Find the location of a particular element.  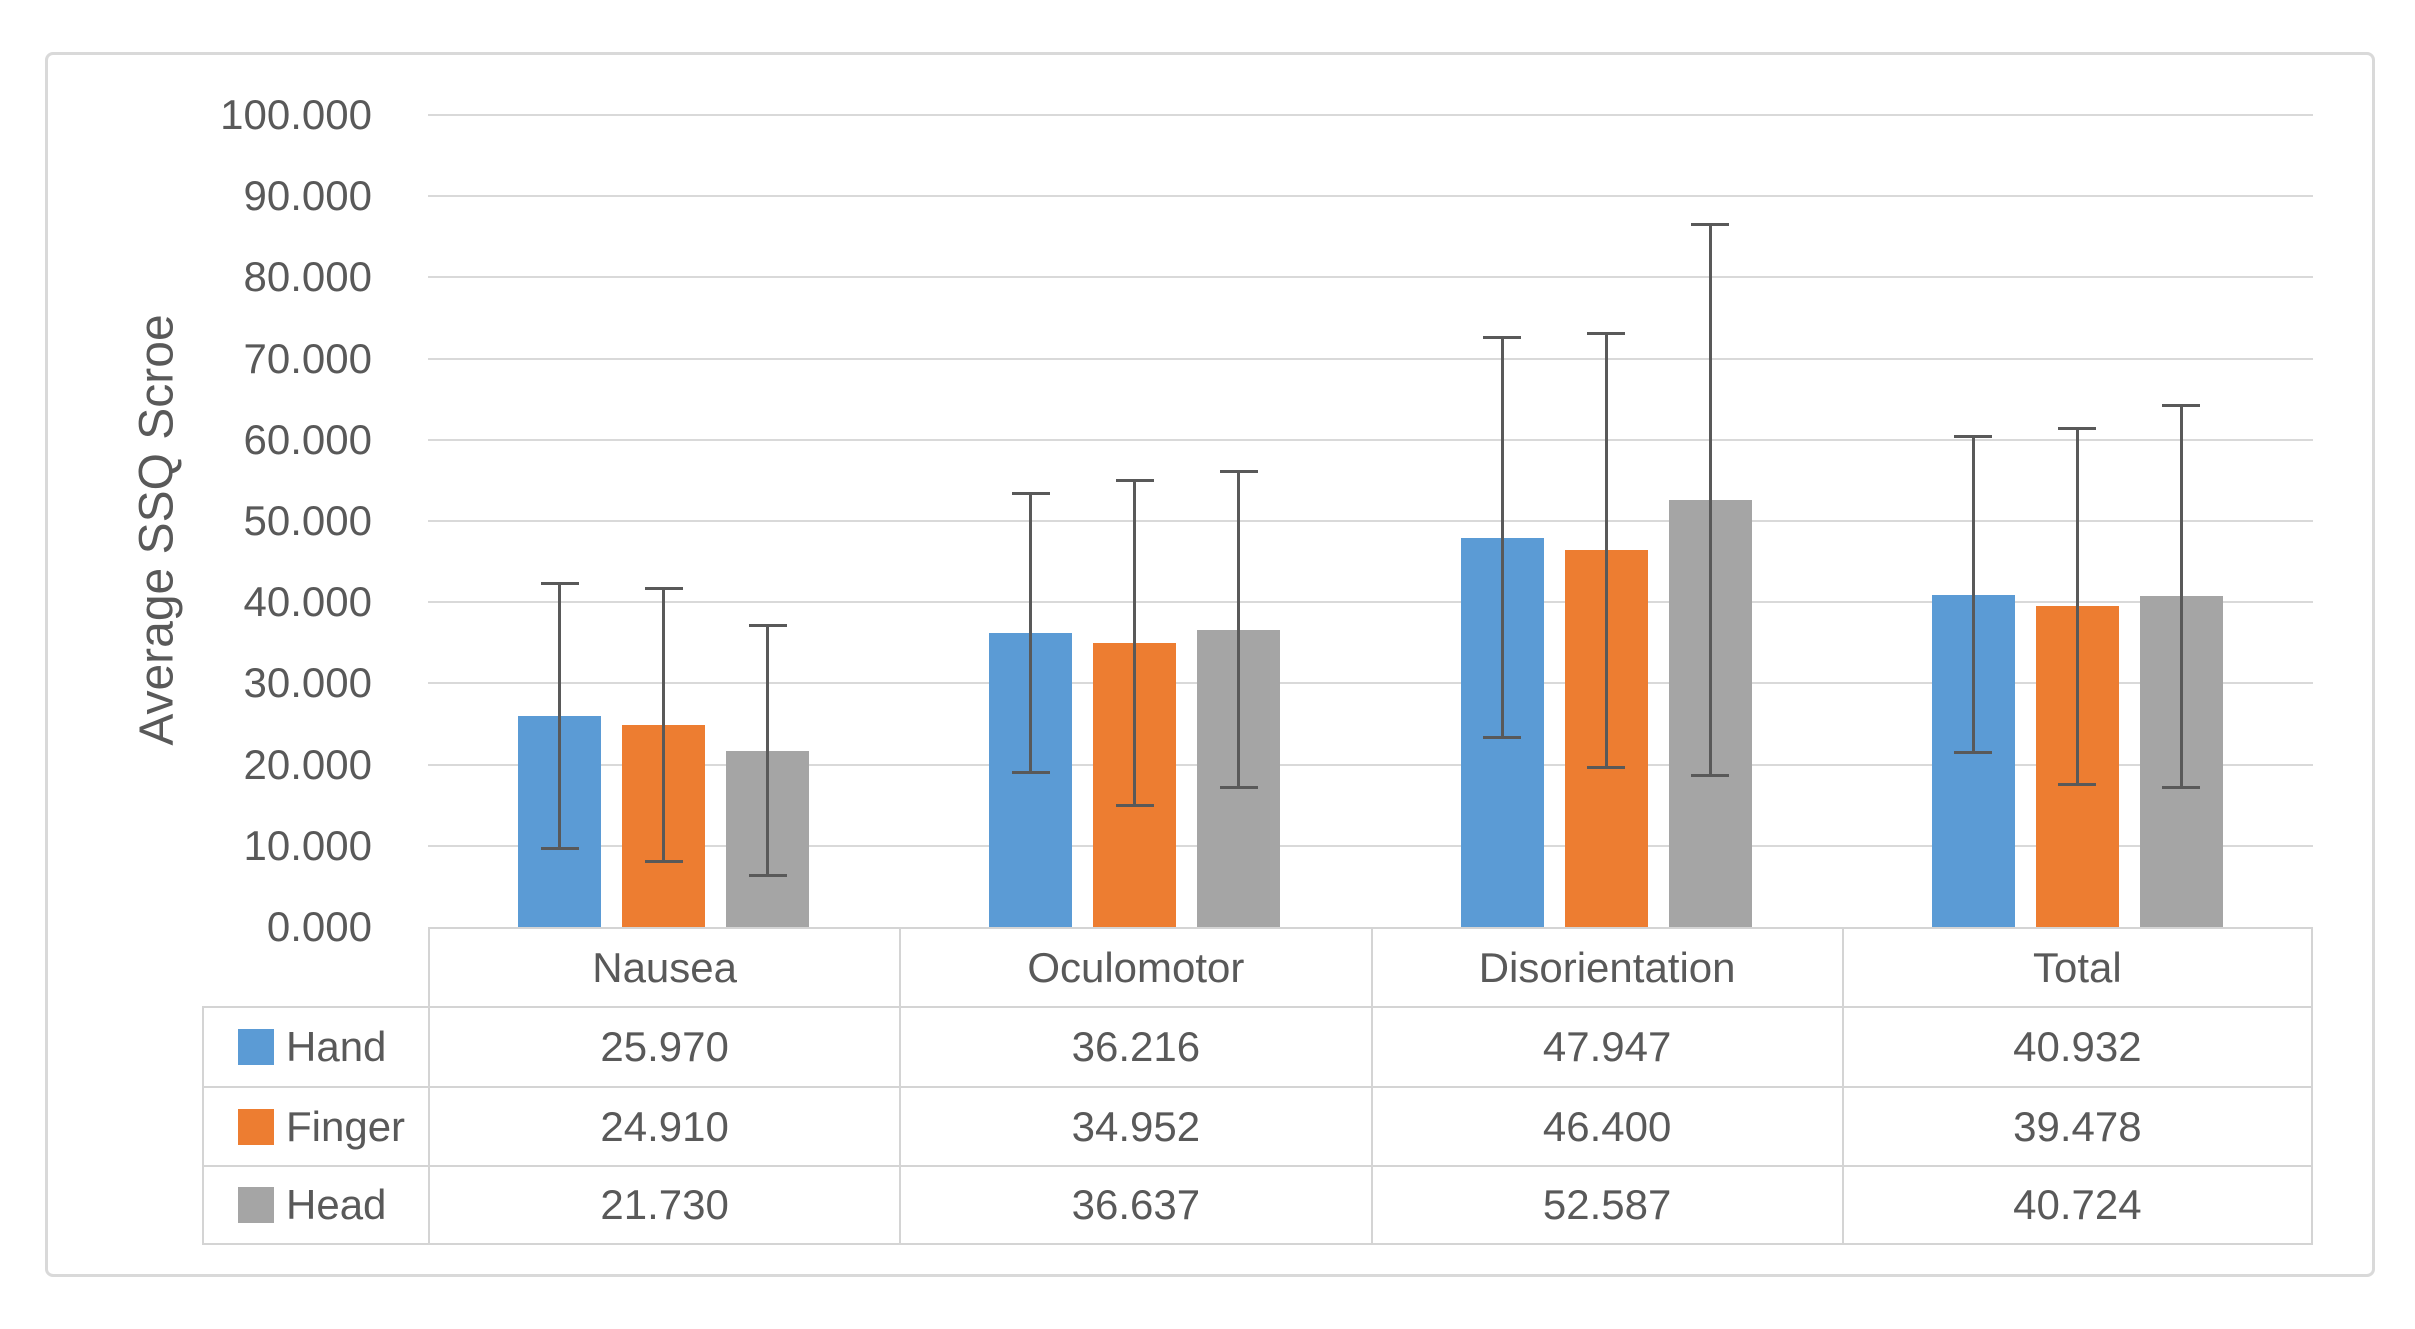

y-tick-label-20.000: 20.000 is located at coordinates (307, 764).